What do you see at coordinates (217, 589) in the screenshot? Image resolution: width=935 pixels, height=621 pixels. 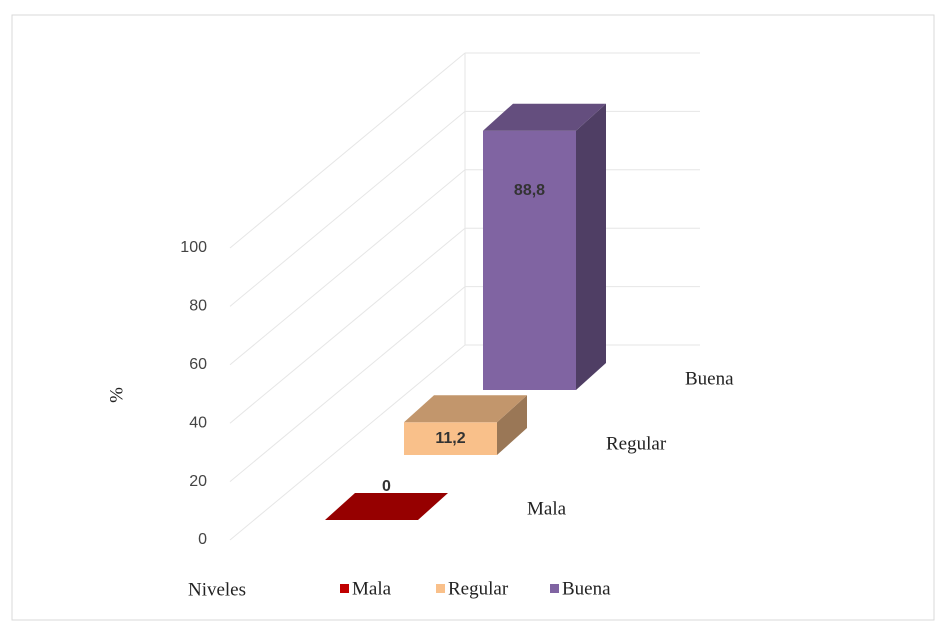 I see `x-axis-label: Niveles` at bounding box center [217, 589].